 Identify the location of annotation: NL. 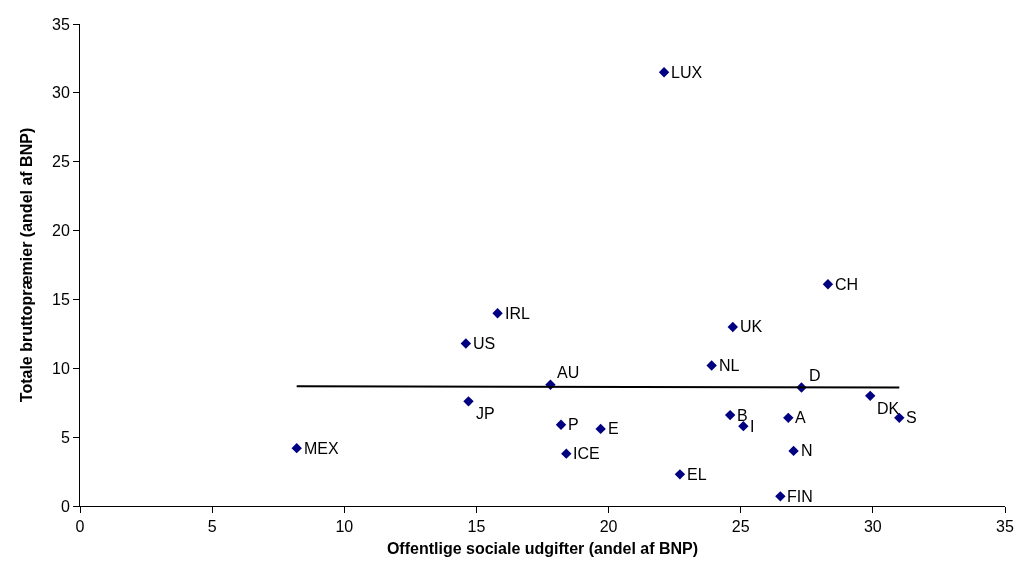
(729, 365).